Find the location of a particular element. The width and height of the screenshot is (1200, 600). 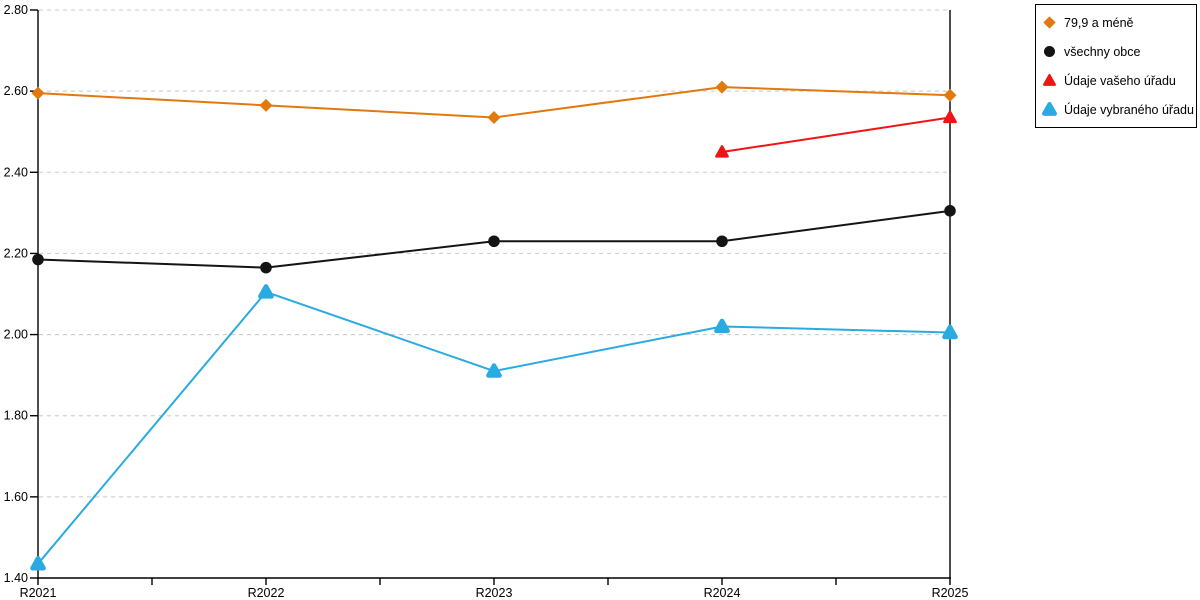

x-tick-label: R2022 is located at coordinates (266, 593).